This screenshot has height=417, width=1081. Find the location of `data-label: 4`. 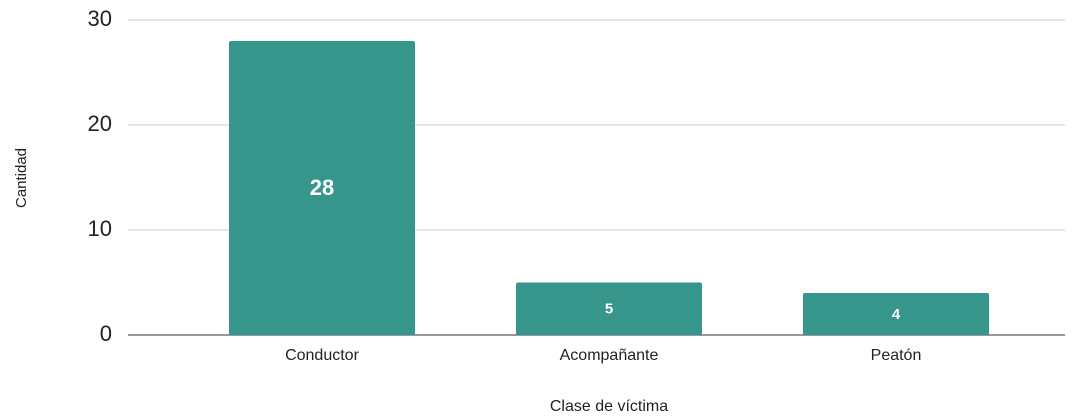

data-label: 4 is located at coordinates (896, 314).